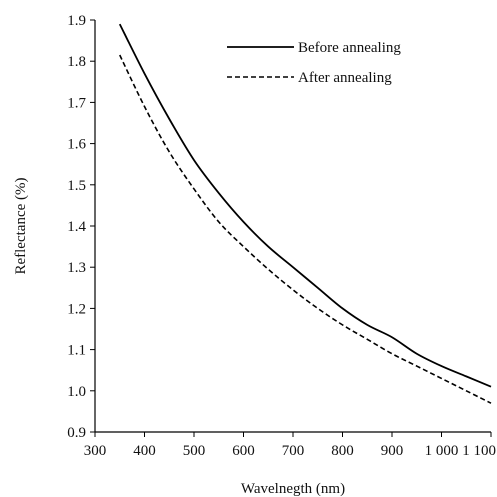 This screenshot has width=497, height=497. Describe the element at coordinates (76, 227) in the screenshot. I see `y-tick-label: 1.4` at that location.